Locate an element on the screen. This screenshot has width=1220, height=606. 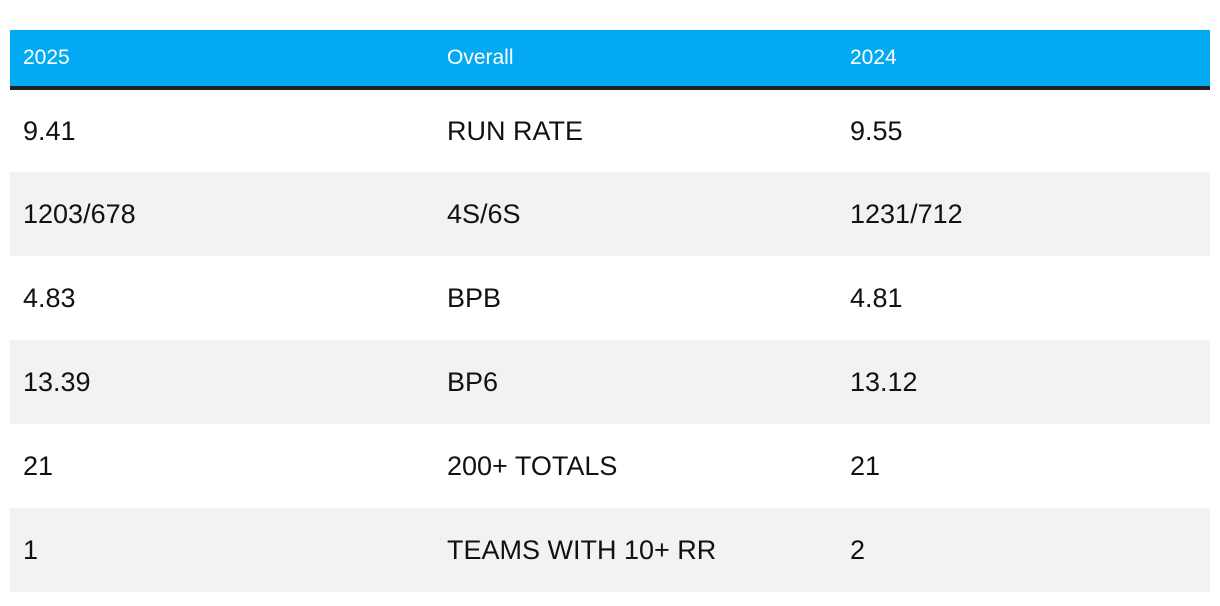
cell-metric: RUN RATE is located at coordinates (515, 130).